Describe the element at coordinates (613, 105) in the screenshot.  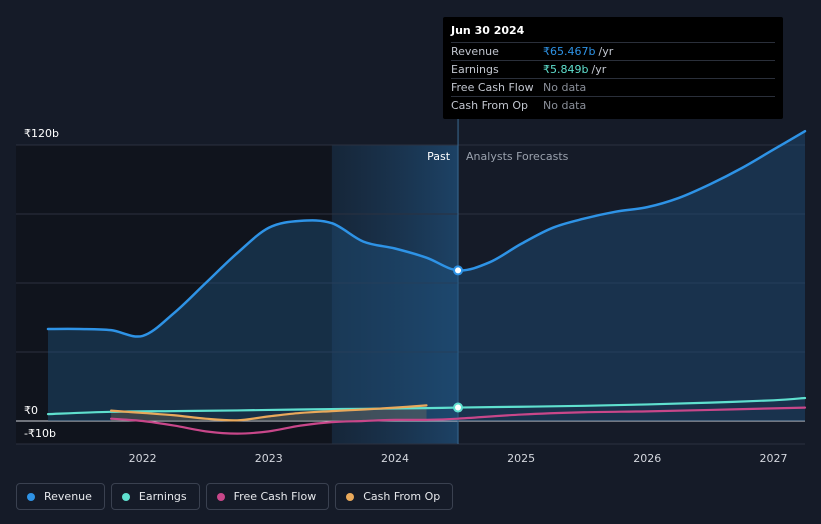
I see `tooltip-row-cash-from-op: Cash From Op No data` at that location.